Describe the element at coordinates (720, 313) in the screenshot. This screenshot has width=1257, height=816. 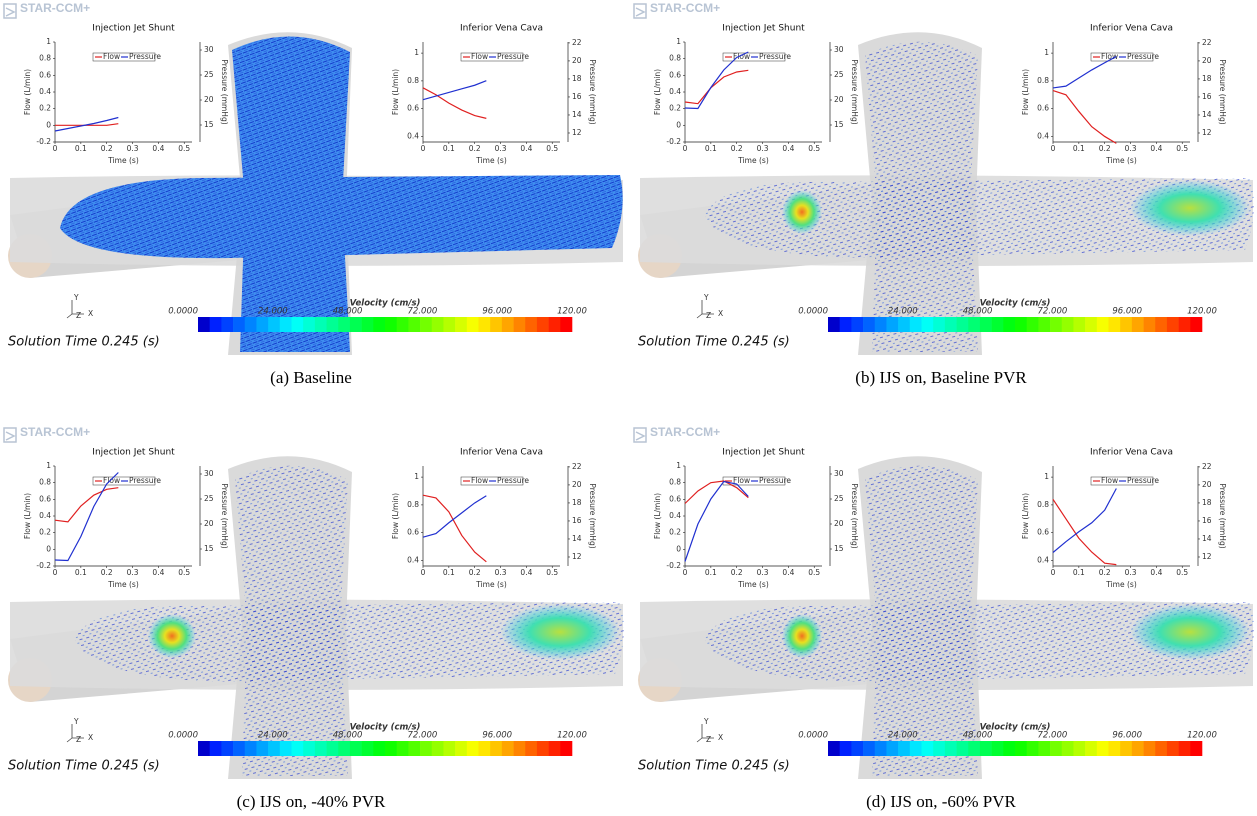
I see `triad-label: X` at that location.